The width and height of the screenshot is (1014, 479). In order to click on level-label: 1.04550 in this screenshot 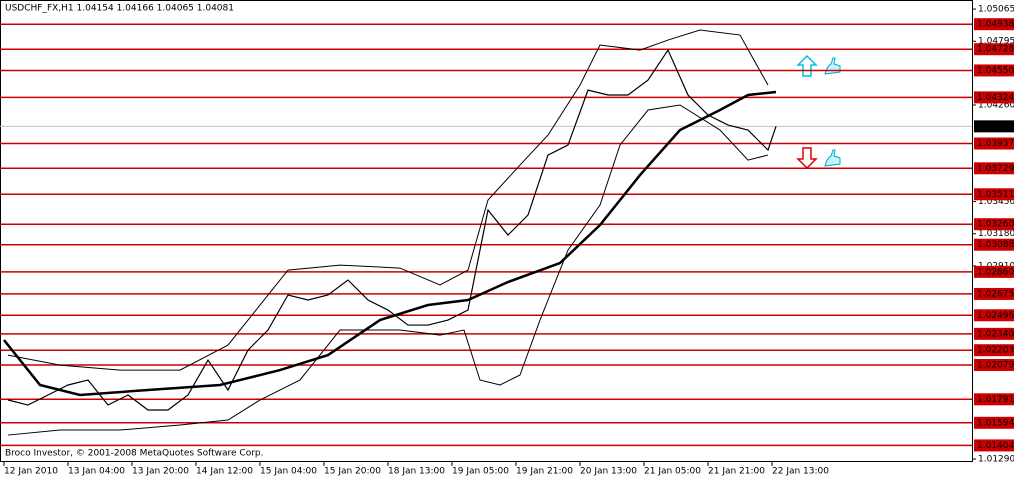, I will do `click(995, 71)`.